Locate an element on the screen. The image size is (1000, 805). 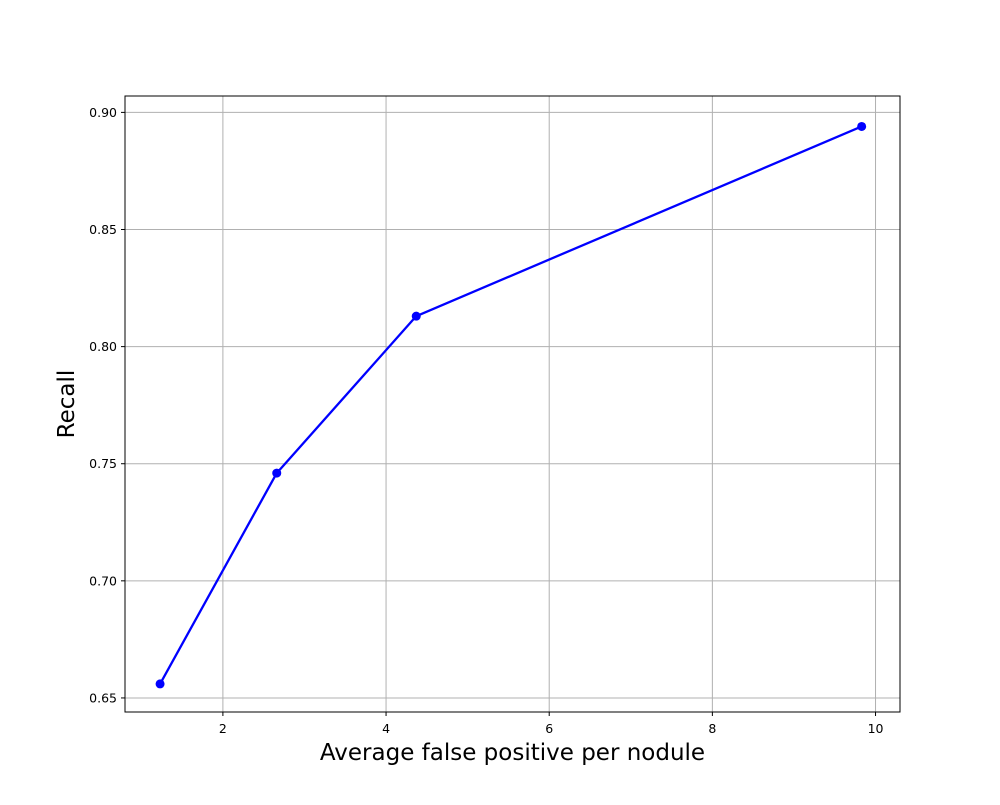
x-tick-label: 10 is located at coordinates (876, 728).